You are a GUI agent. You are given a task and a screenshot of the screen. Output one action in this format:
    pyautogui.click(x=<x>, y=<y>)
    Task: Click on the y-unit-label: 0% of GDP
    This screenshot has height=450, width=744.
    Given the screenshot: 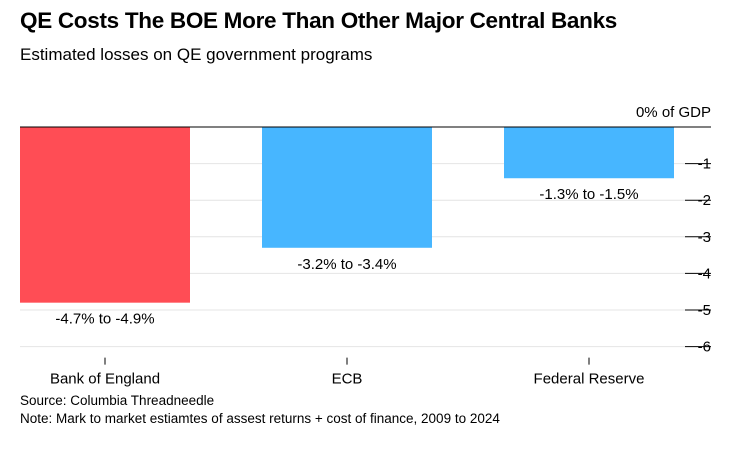 What is the action you would take?
    pyautogui.click(x=673, y=112)
    